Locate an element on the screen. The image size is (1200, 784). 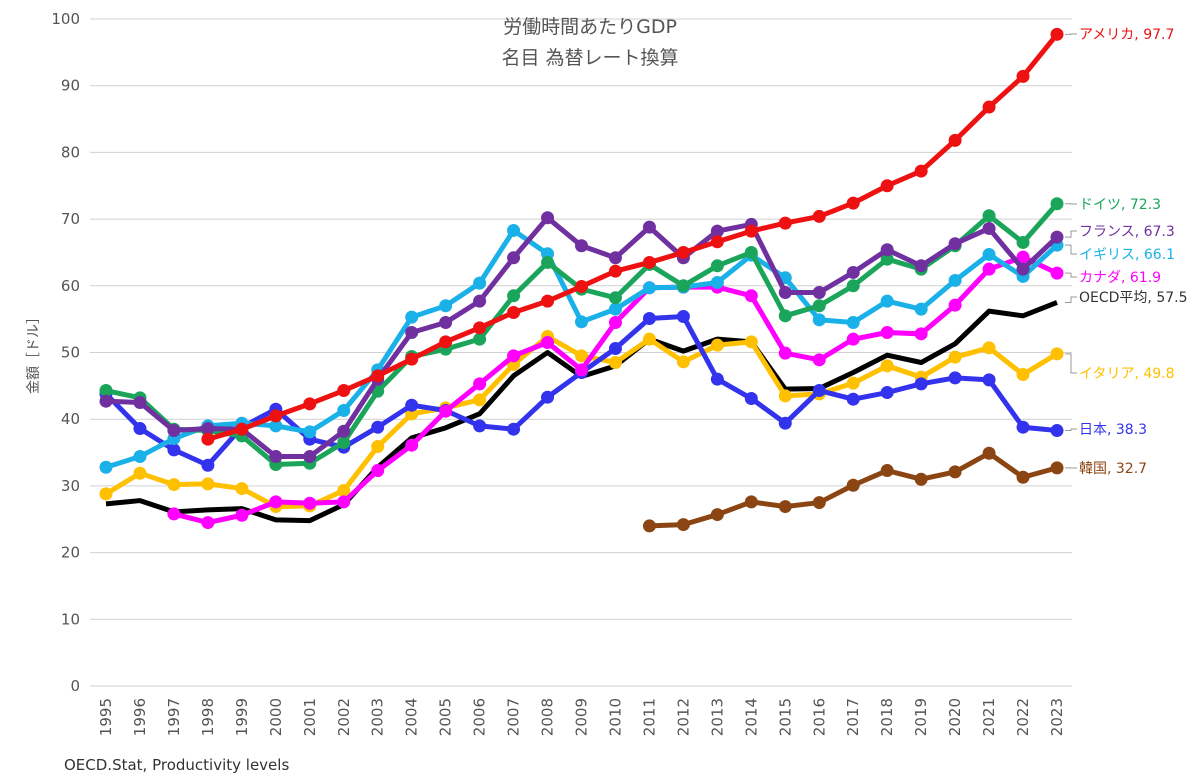
chart-subtitle: 名目 為替レート換算 is located at coordinates (589, 58).